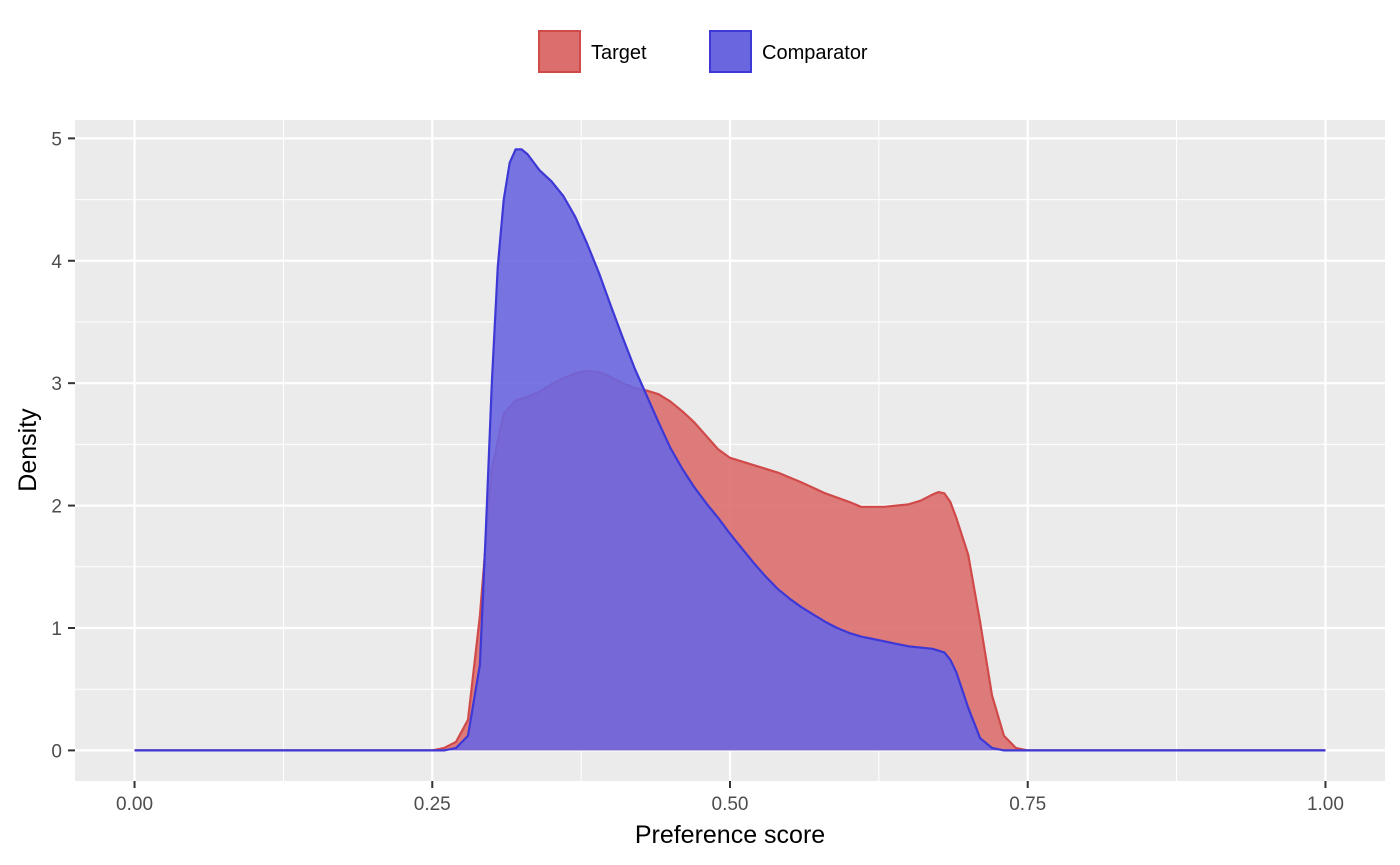 This screenshot has height=865, width=1400. I want to click on legend-key-target, so click(559, 51).